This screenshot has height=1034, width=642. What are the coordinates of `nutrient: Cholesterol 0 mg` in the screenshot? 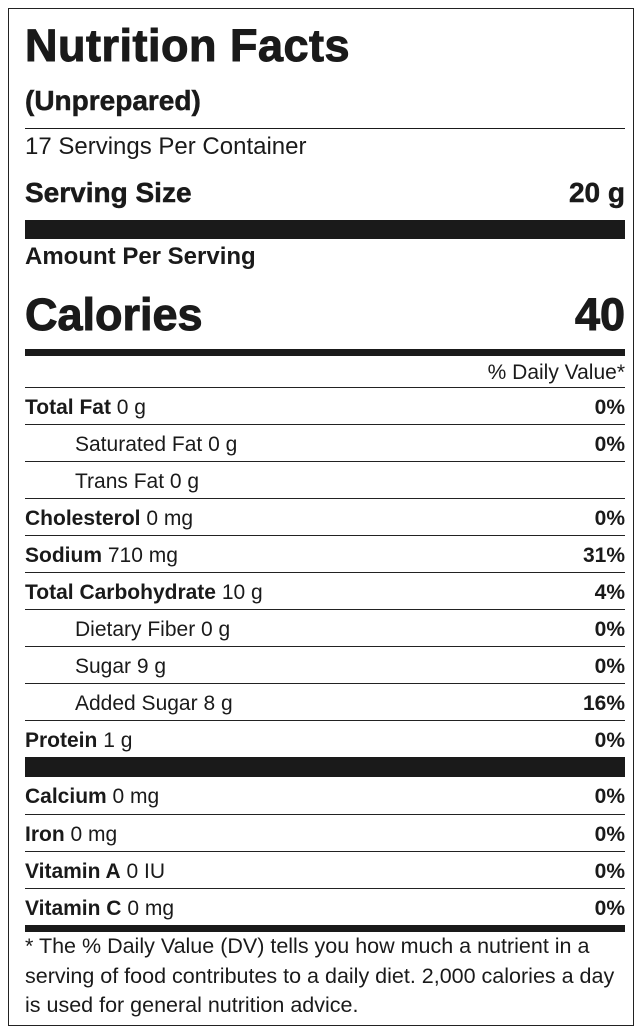 It's located at (109, 519).